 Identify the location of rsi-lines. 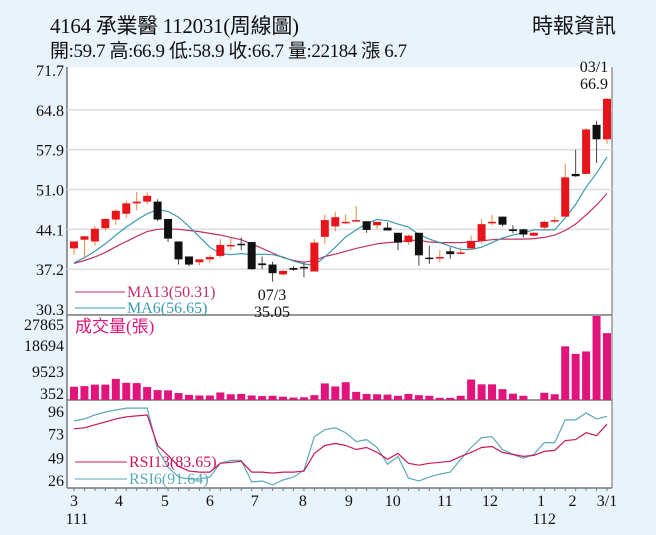
(340, 446).